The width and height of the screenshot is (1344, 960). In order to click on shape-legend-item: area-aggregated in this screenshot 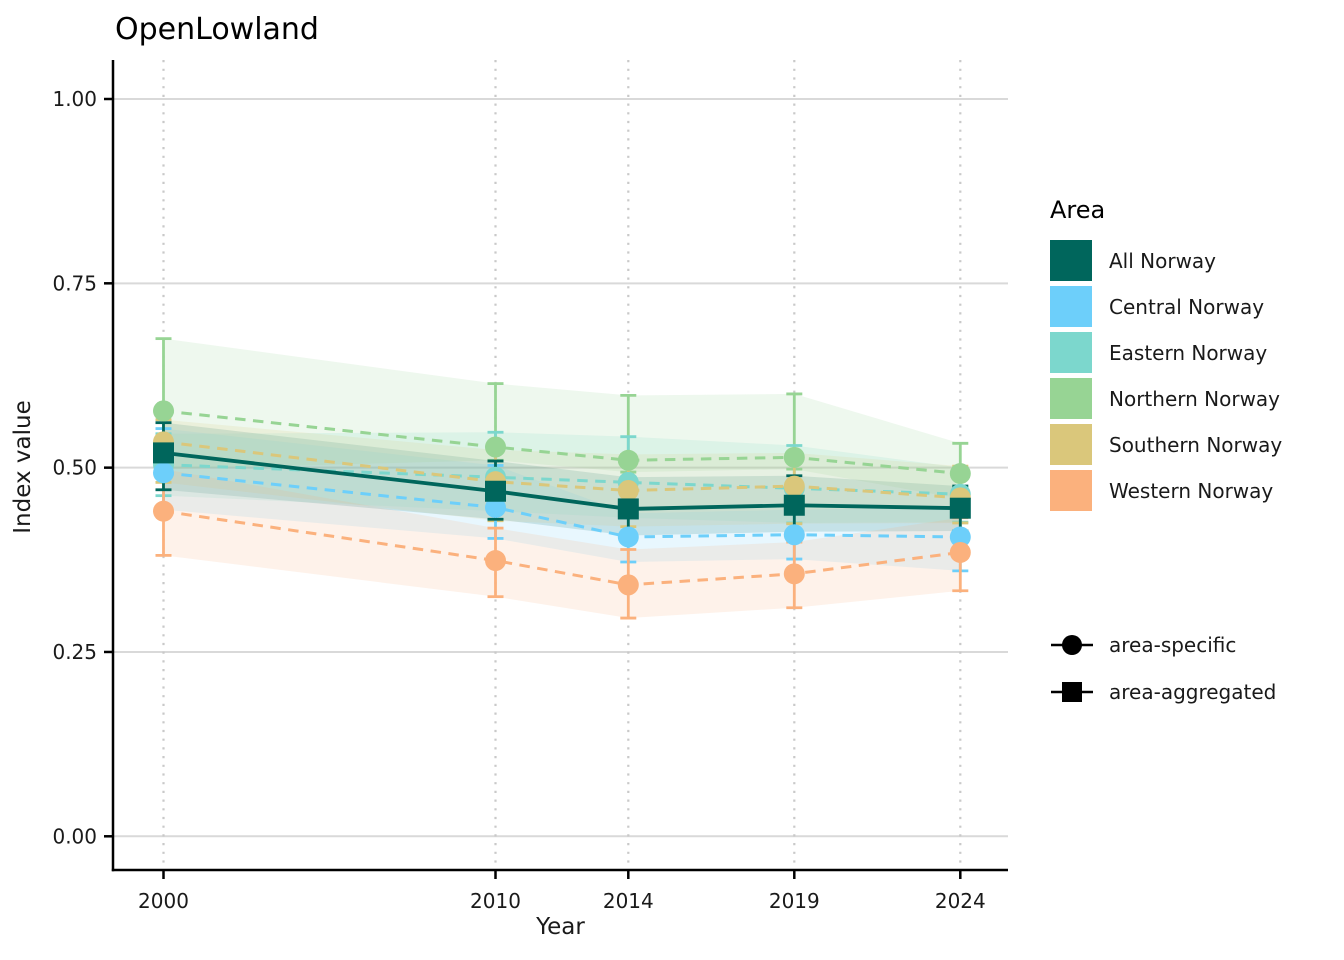, I will do `click(1196, 692)`.